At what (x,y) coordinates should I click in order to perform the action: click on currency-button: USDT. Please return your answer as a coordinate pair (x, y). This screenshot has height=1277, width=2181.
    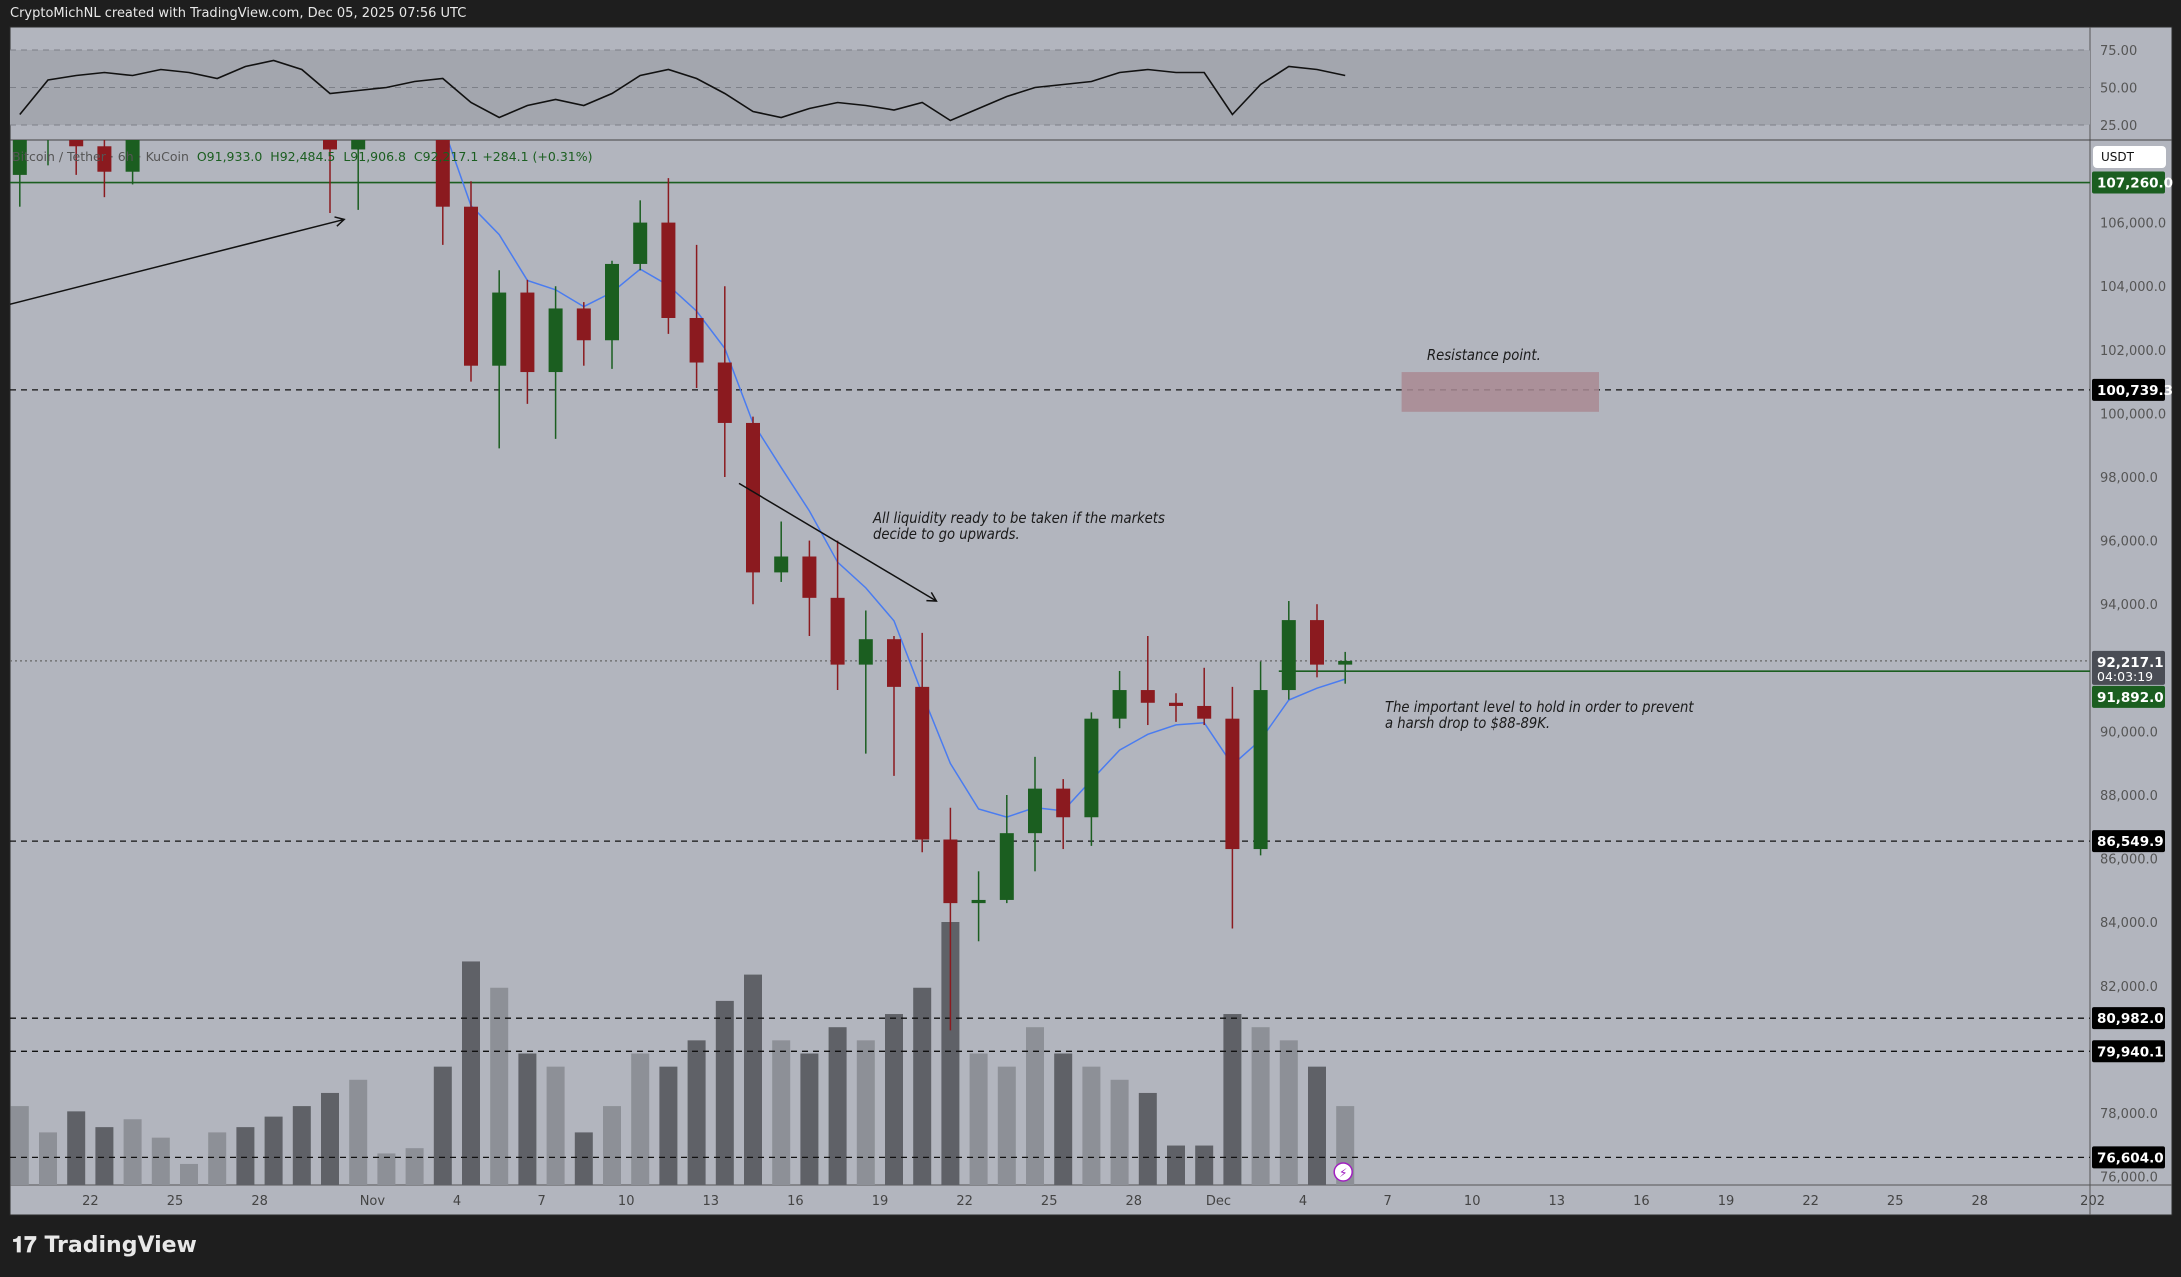
    Looking at the image, I should click on (2129, 157).